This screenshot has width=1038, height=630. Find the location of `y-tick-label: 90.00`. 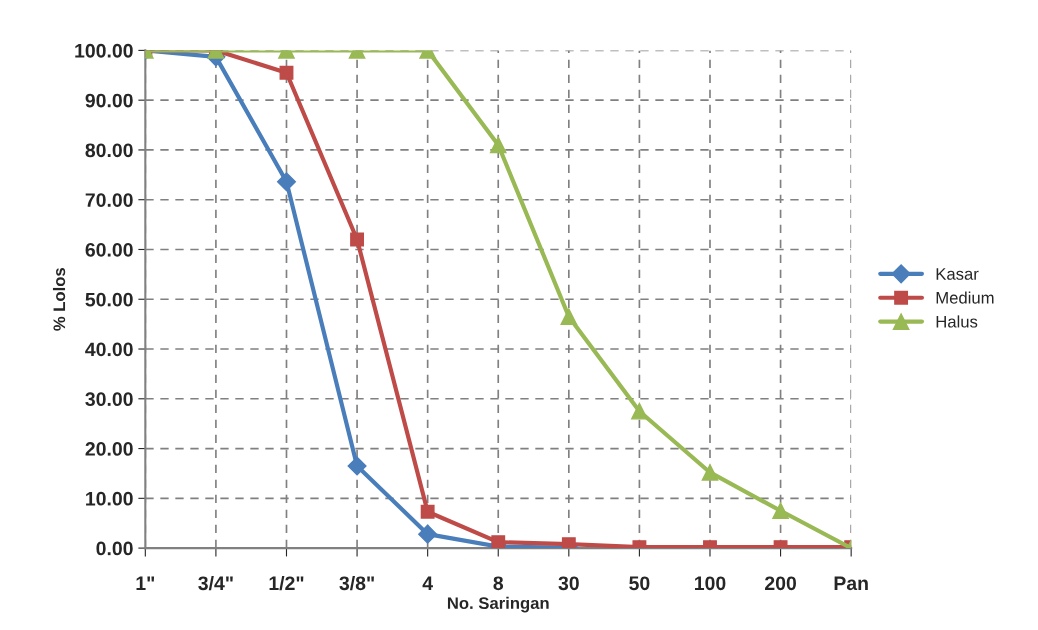

y-tick-label: 90.00 is located at coordinates (109, 100).